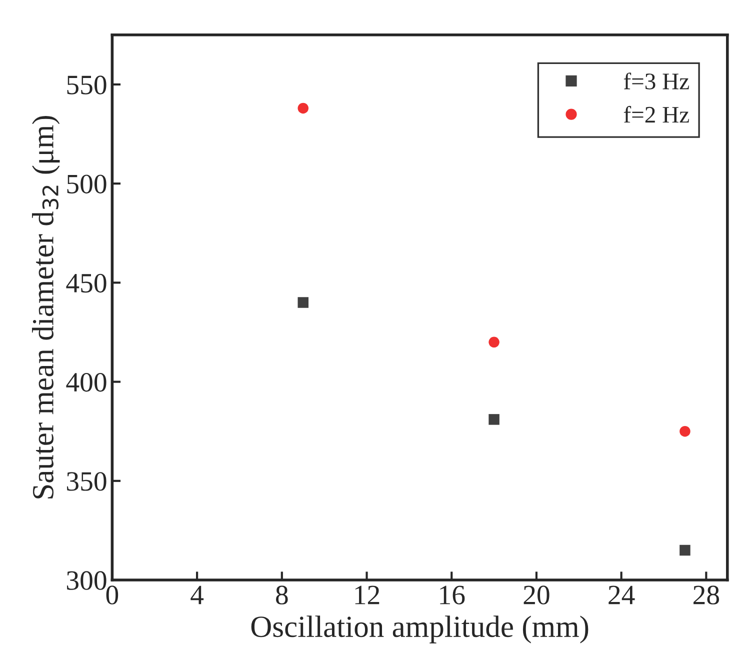  I want to click on y-tick-label: 350, so click(86, 481).